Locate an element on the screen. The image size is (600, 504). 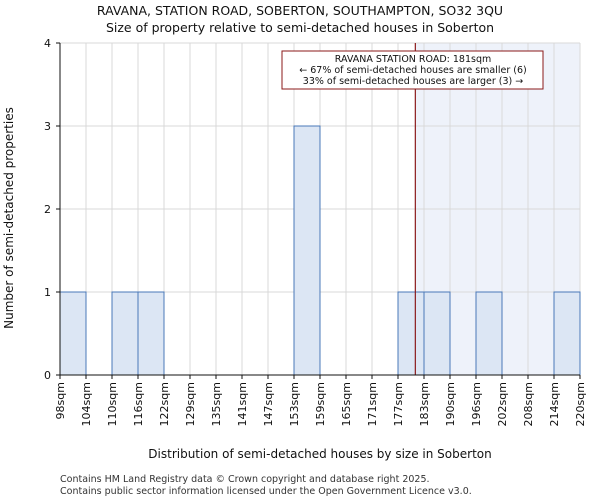
x-tick-label: 129sqm is located at coordinates (190, 404).